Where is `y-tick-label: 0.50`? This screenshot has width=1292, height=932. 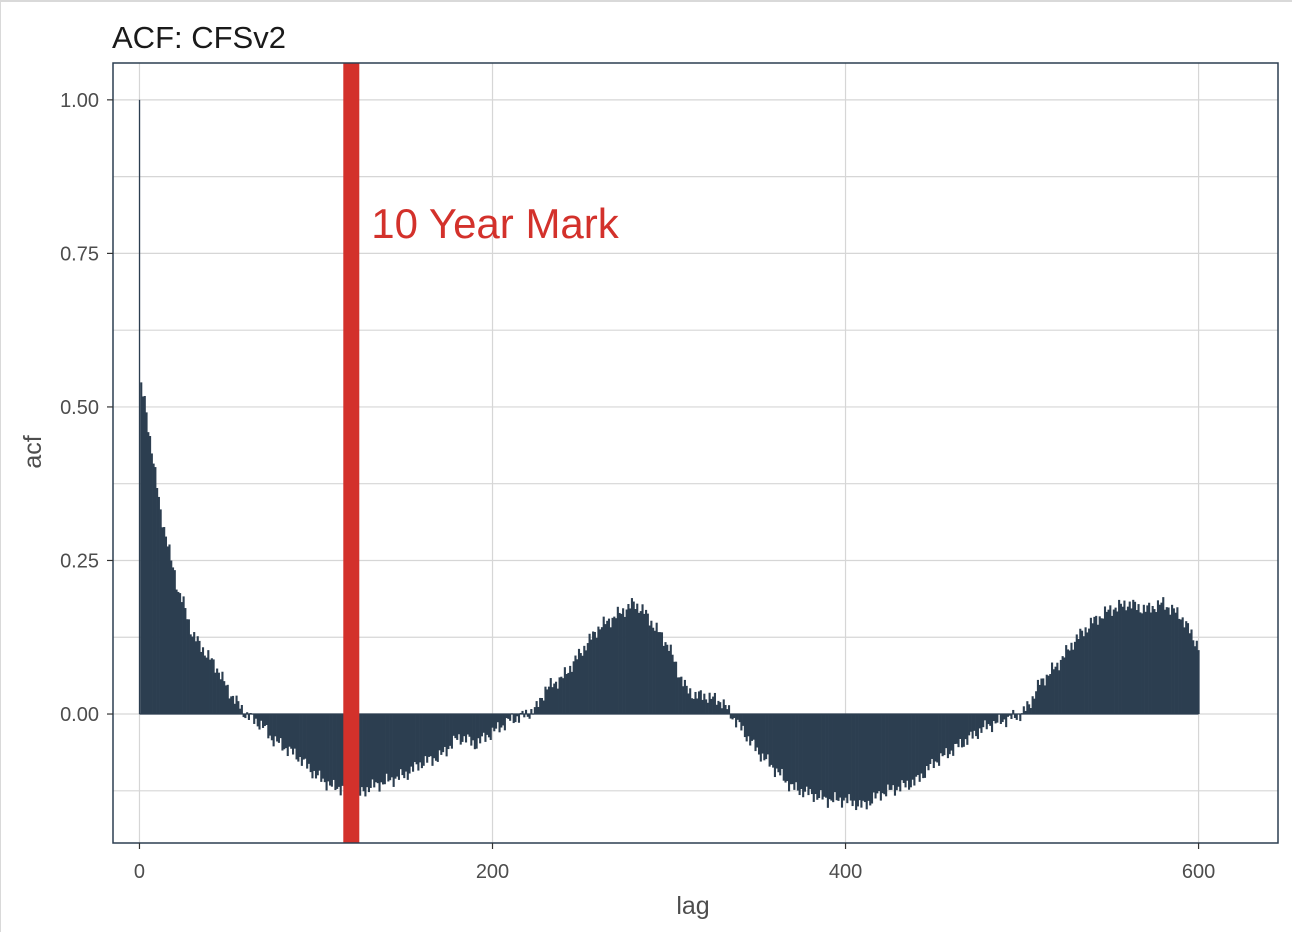
y-tick-label: 0.50 is located at coordinates (79, 408).